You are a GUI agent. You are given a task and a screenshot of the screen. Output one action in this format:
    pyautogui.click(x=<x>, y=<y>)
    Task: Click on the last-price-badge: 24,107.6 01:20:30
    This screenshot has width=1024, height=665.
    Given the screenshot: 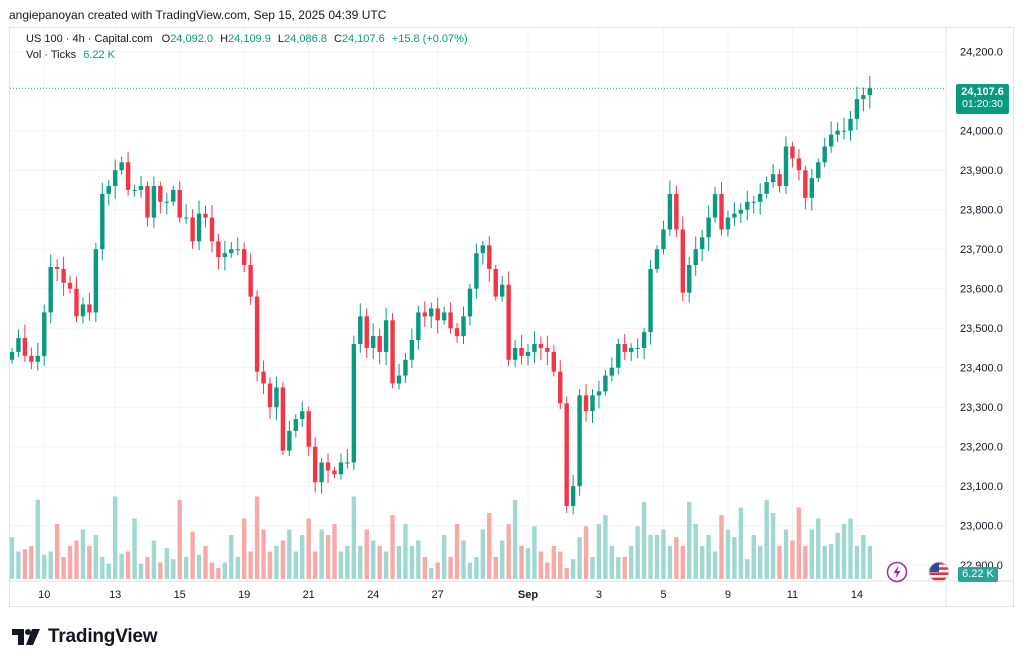 What is the action you would take?
    pyautogui.click(x=982, y=99)
    